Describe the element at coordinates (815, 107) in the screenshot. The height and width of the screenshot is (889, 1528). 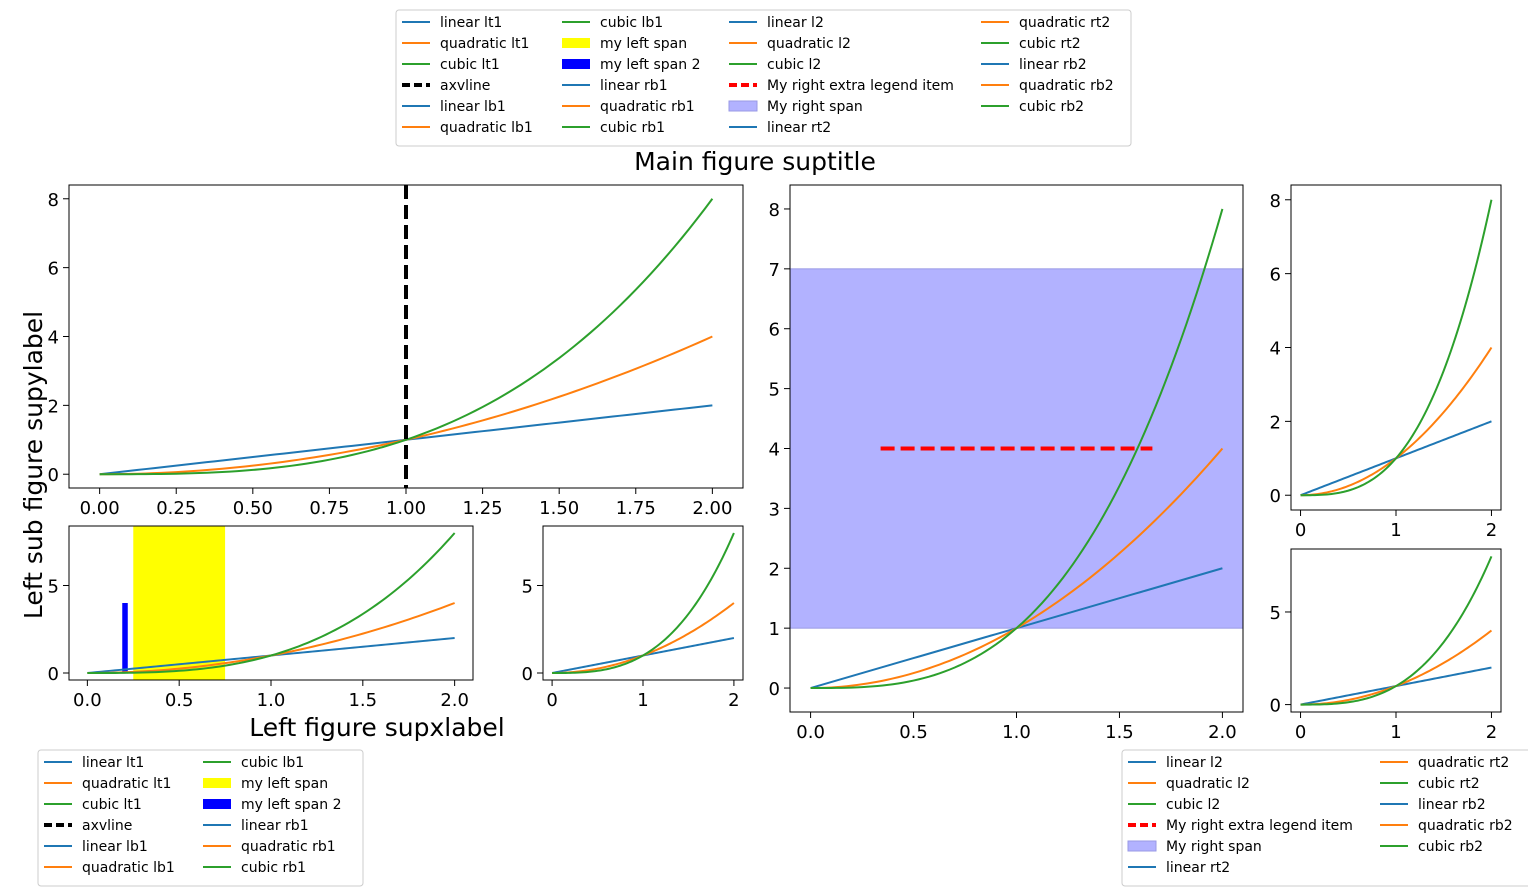
I see `svg-text: My right span` at that location.